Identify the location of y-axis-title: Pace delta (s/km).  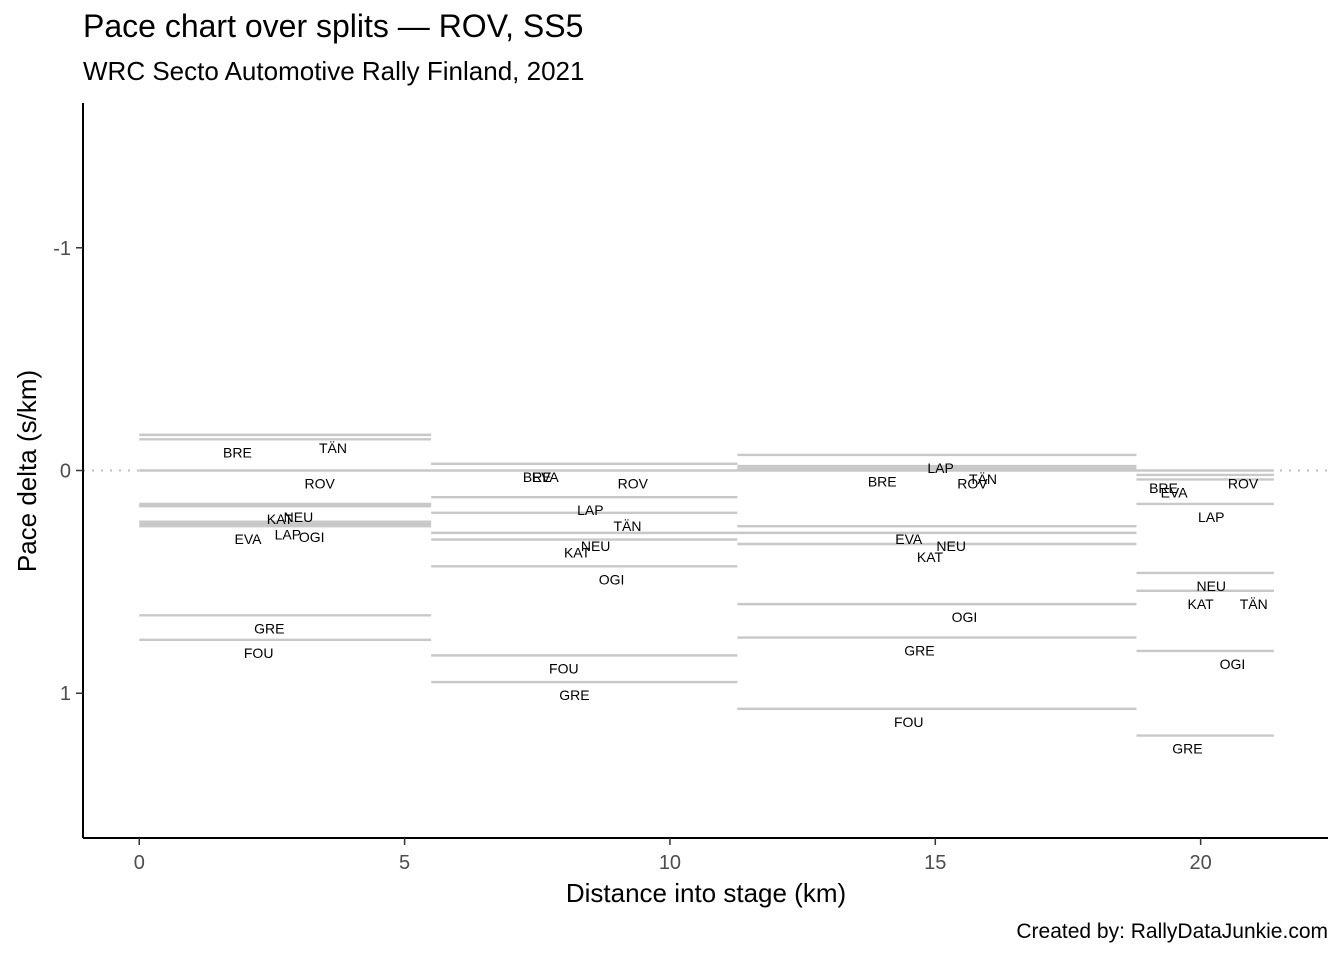
(27, 471).